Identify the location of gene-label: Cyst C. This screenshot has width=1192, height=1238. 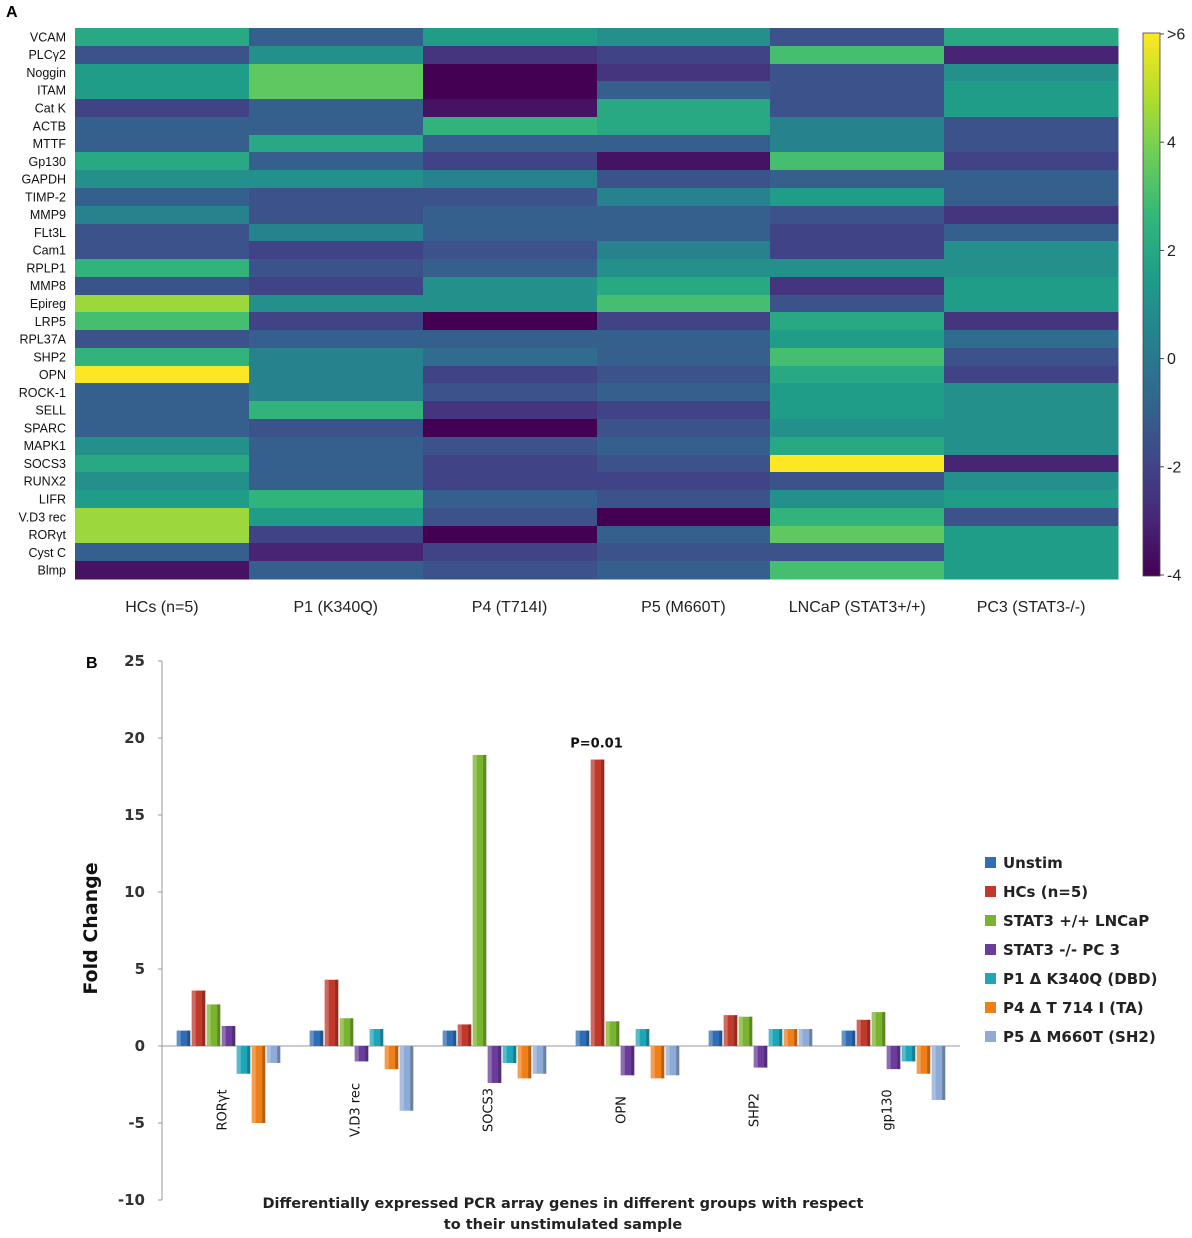
(48, 553).